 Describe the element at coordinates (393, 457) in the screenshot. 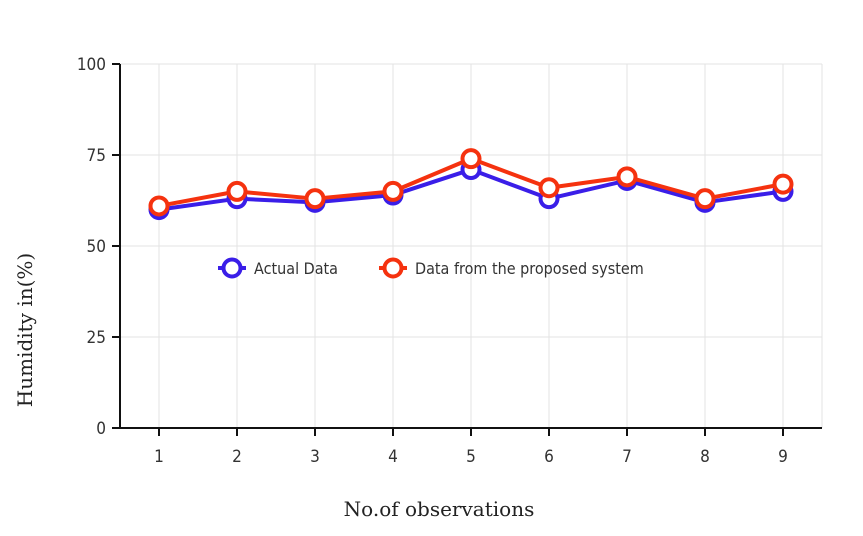

I see `x-tick-label-4: 4` at that location.